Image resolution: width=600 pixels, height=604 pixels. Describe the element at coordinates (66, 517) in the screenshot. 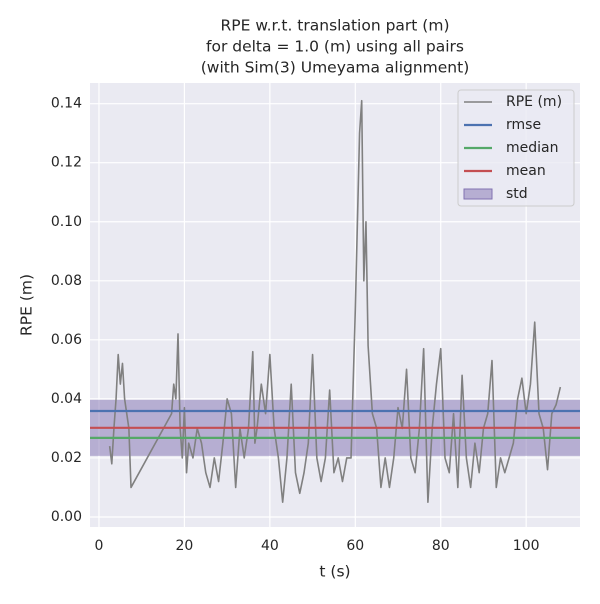

I see `y-tick-label: 0.00` at that location.